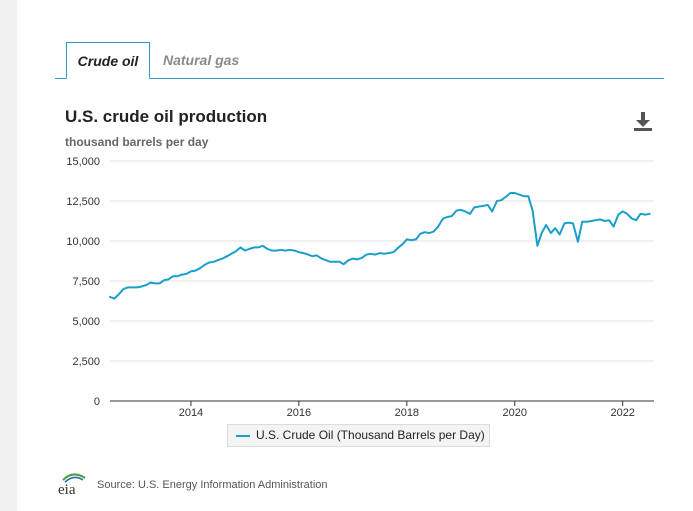 The image size is (693, 511). What do you see at coordinates (83, 202) in the screenshot?
I see `y-tick-label: 12,500` at bounding box center [83, 202].